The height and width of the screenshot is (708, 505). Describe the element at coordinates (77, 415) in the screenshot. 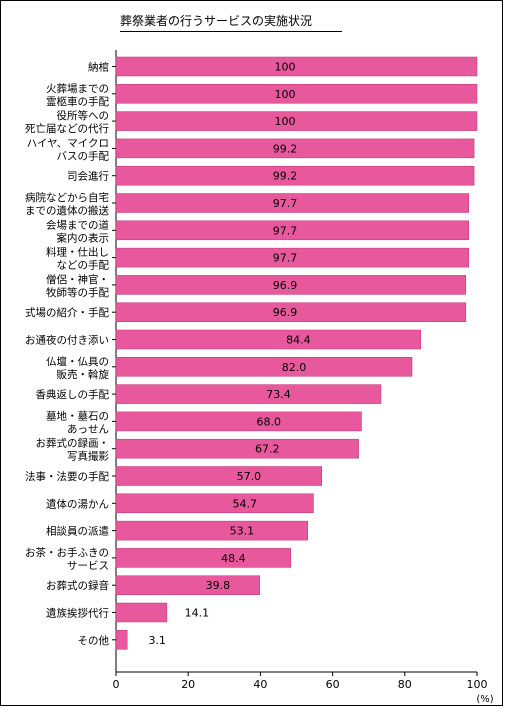

I see `category-label: 墓地・墓石の` at that location.